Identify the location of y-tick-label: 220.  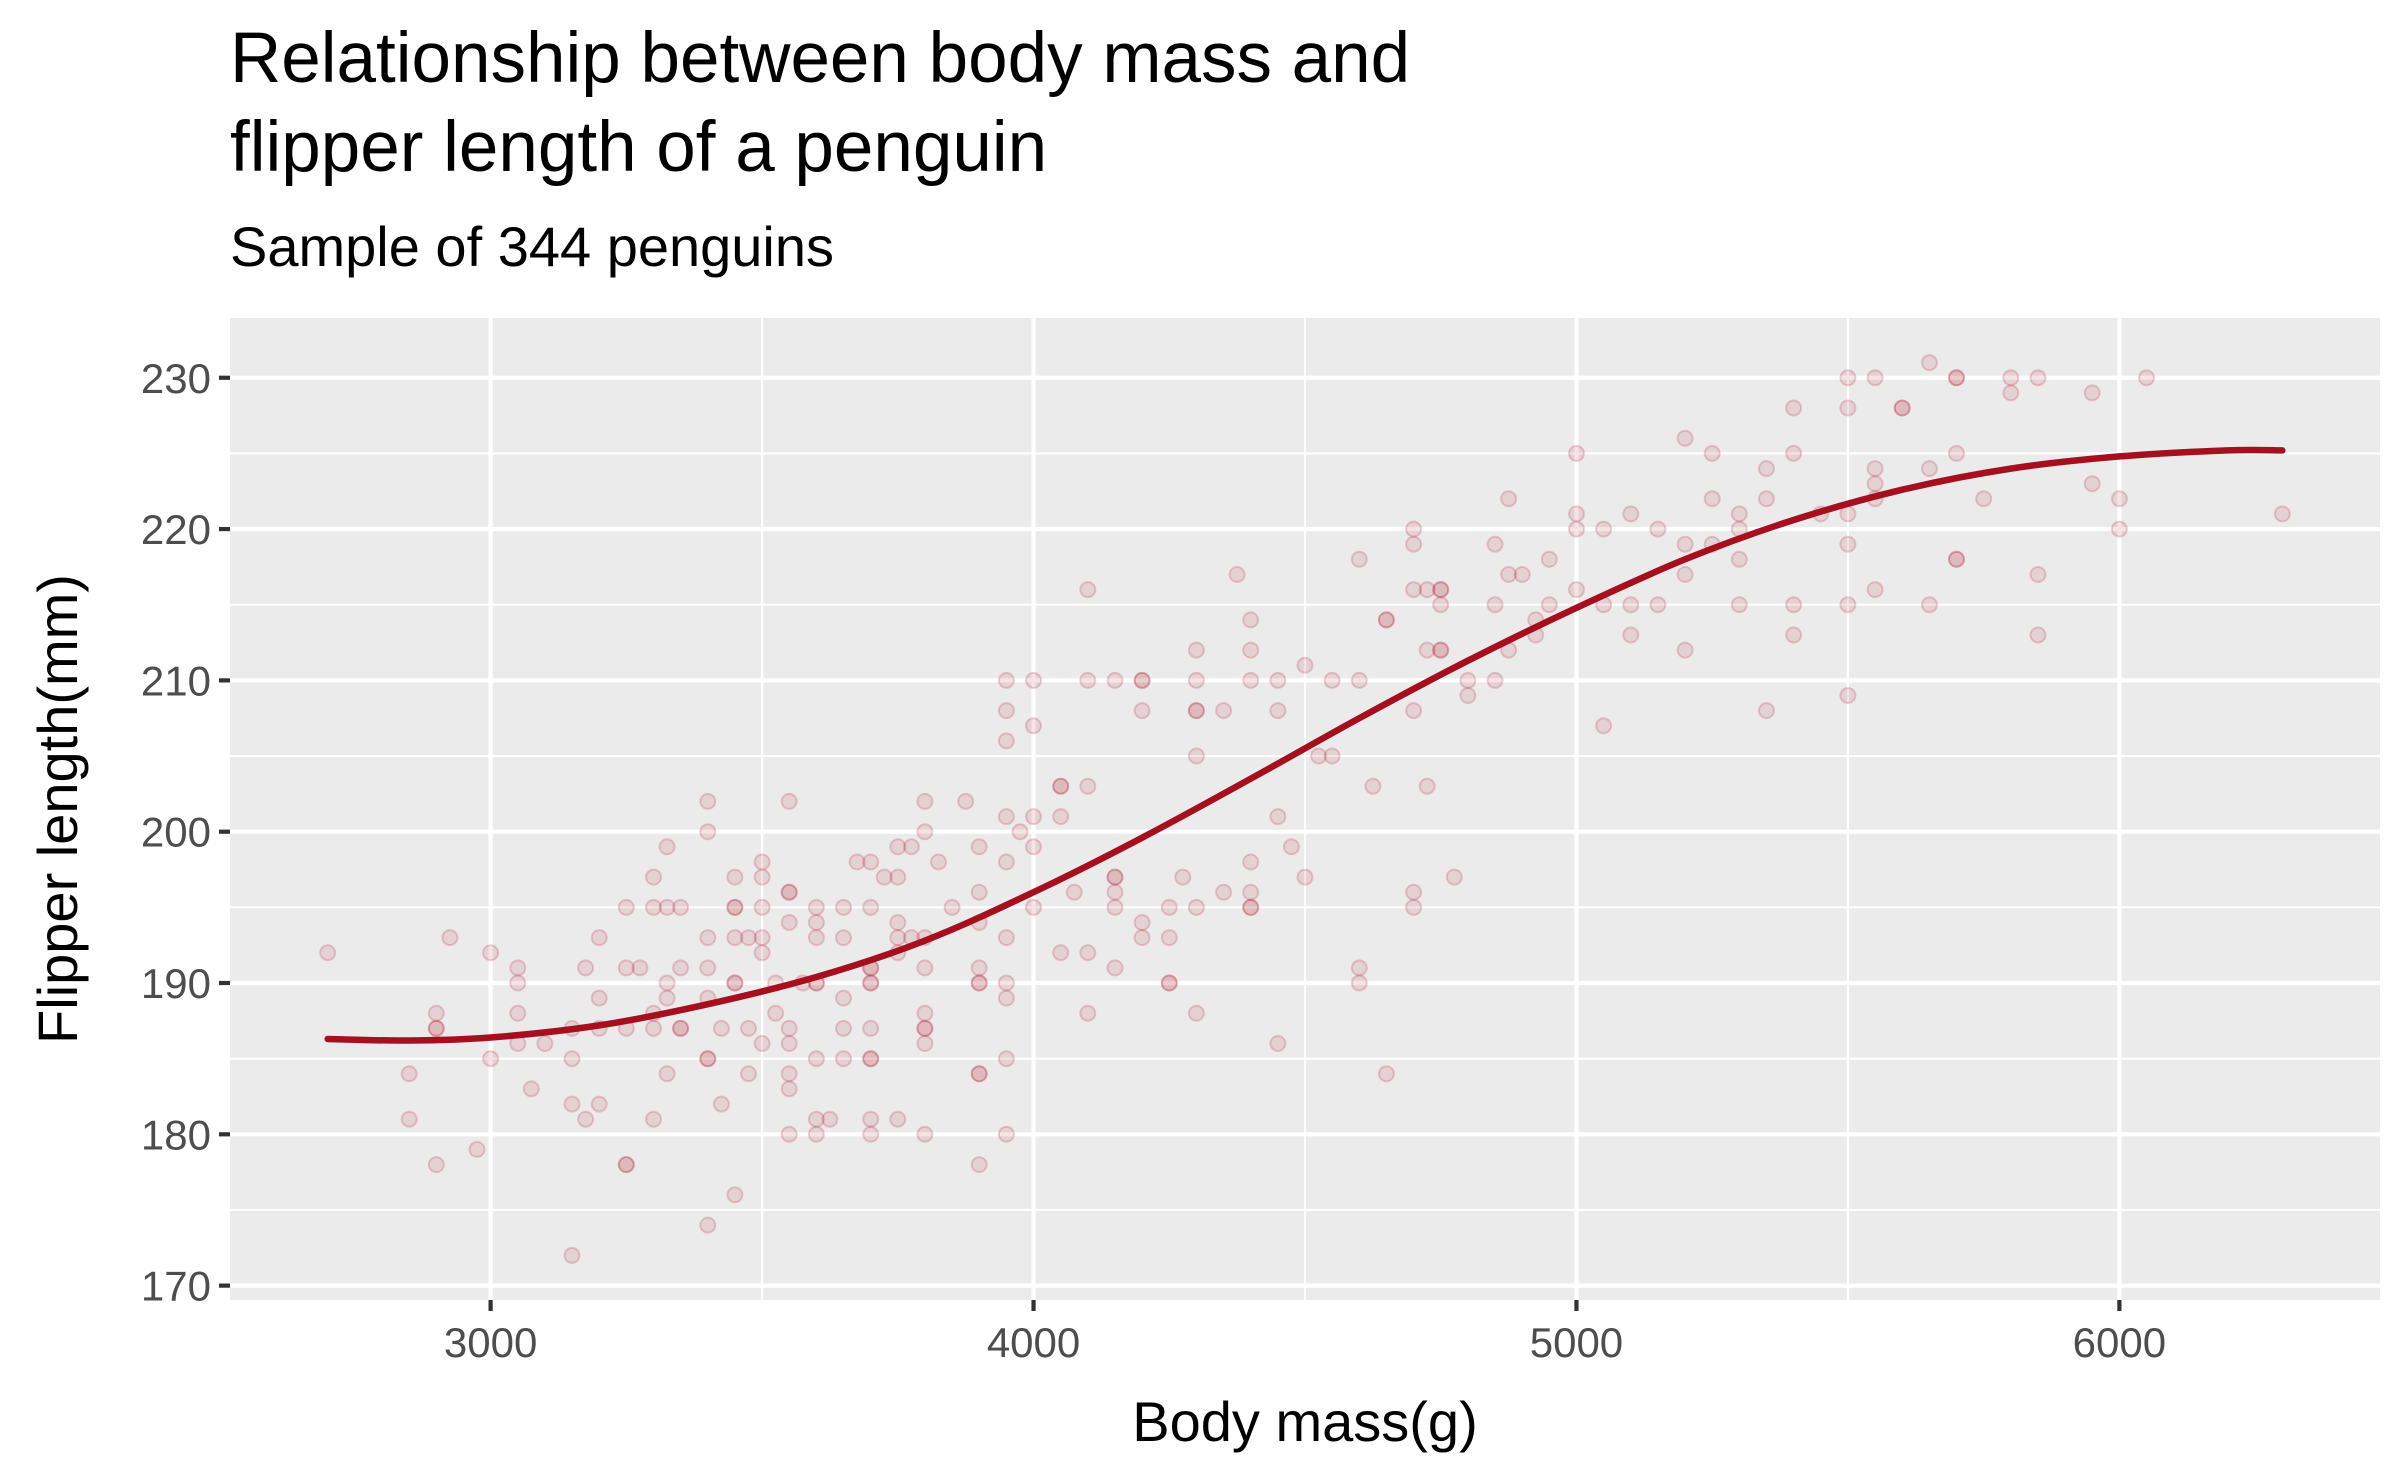
(176, 529).